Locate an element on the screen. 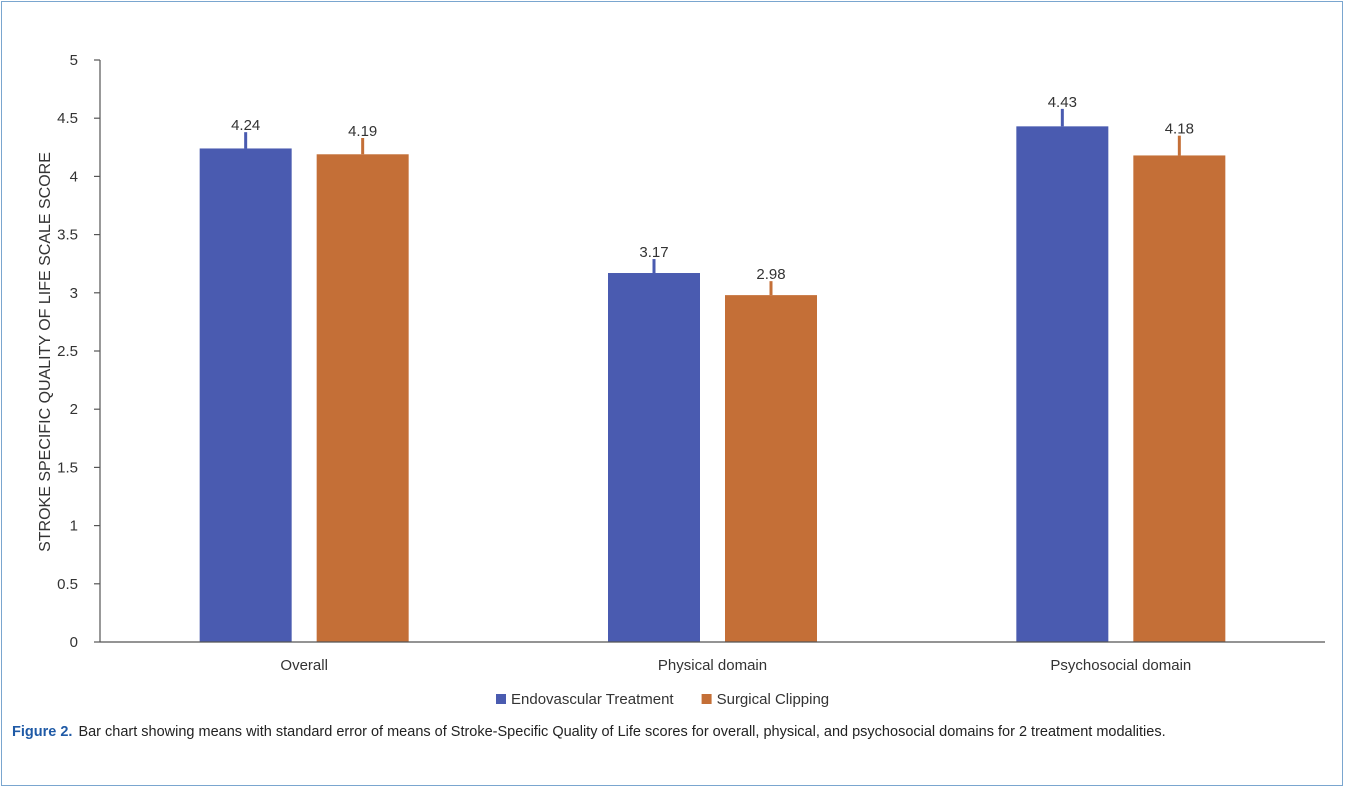  y-tick-label: 0 is located at coordinates (74, 642).